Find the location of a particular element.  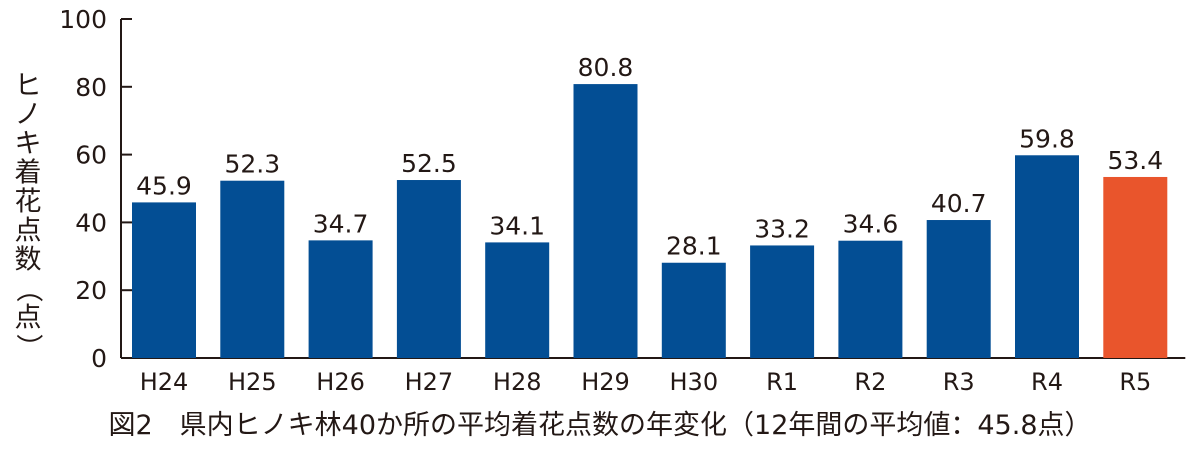

data-label-h25: 52.3 is located at coordinates (252, 164).